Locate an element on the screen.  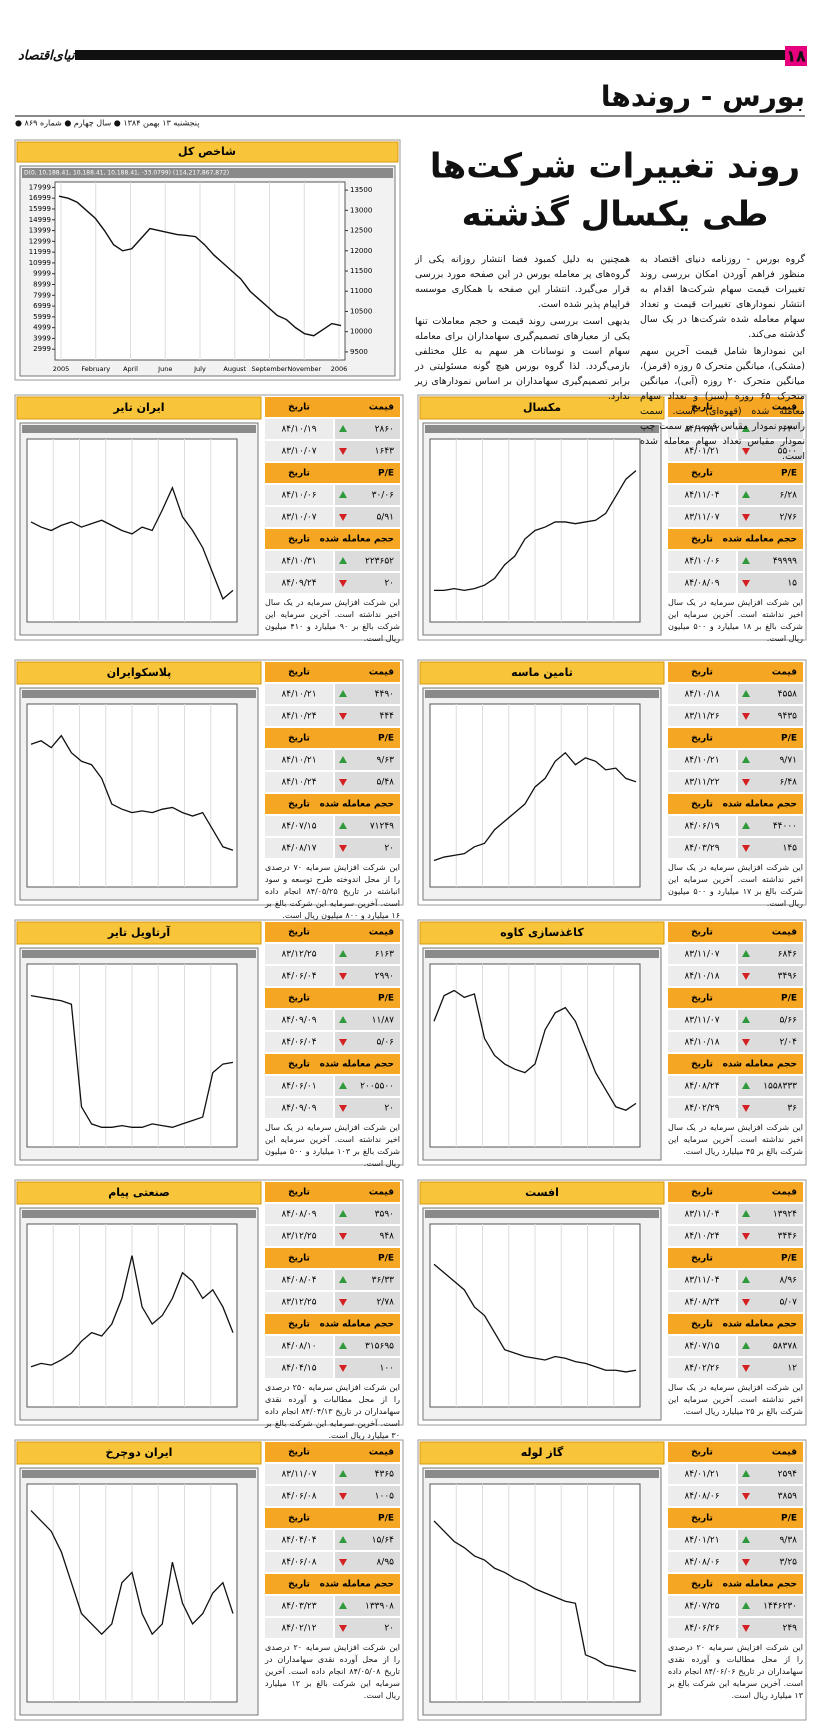
cell-value: ۴۹۹۹۹ is located at coordinates (785, 562).